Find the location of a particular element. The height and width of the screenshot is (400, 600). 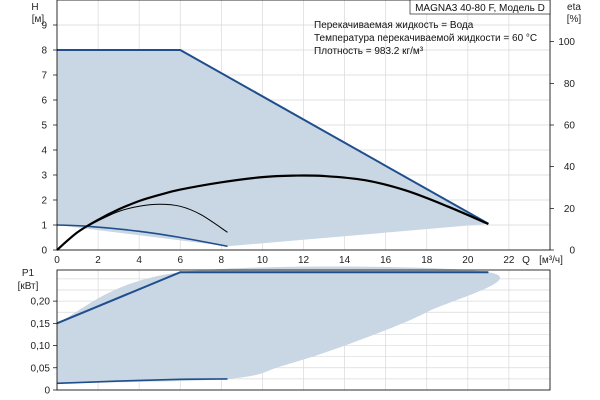

power-axis-unit: [кВт] is located at coordinates (28, 286).